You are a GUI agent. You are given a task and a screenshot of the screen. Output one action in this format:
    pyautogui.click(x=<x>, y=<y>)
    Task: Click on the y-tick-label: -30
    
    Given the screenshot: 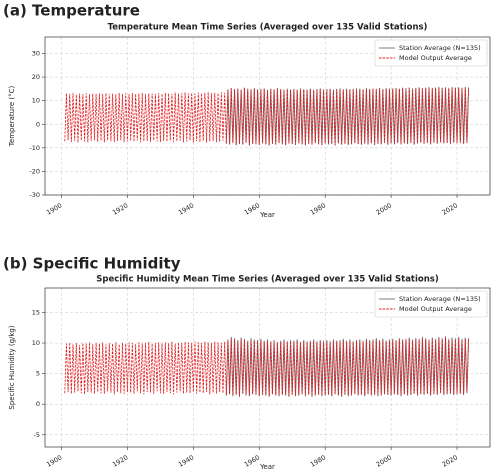 What is the action you would take?
    pyautogui.click(x=34, y=195)
    